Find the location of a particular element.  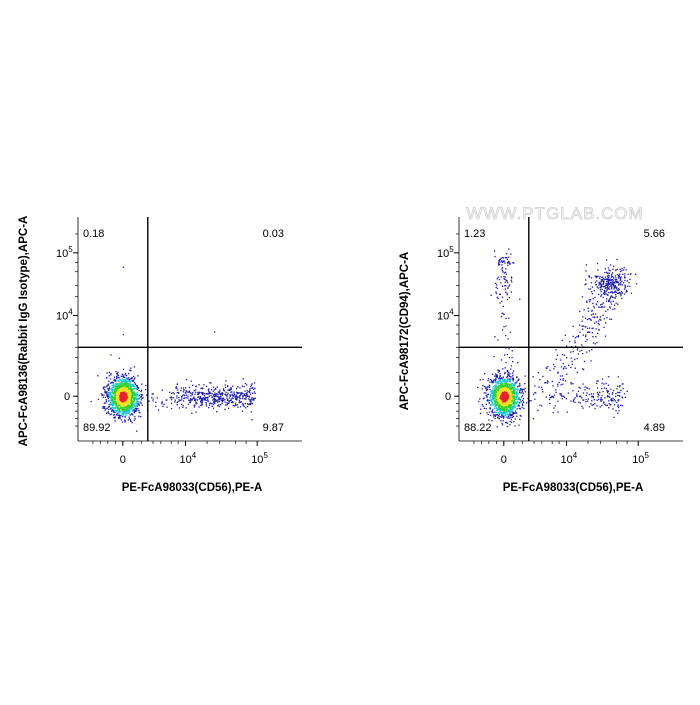

quadrant-value-bottom-right: 4.89 is located at coordinates (654, 428).